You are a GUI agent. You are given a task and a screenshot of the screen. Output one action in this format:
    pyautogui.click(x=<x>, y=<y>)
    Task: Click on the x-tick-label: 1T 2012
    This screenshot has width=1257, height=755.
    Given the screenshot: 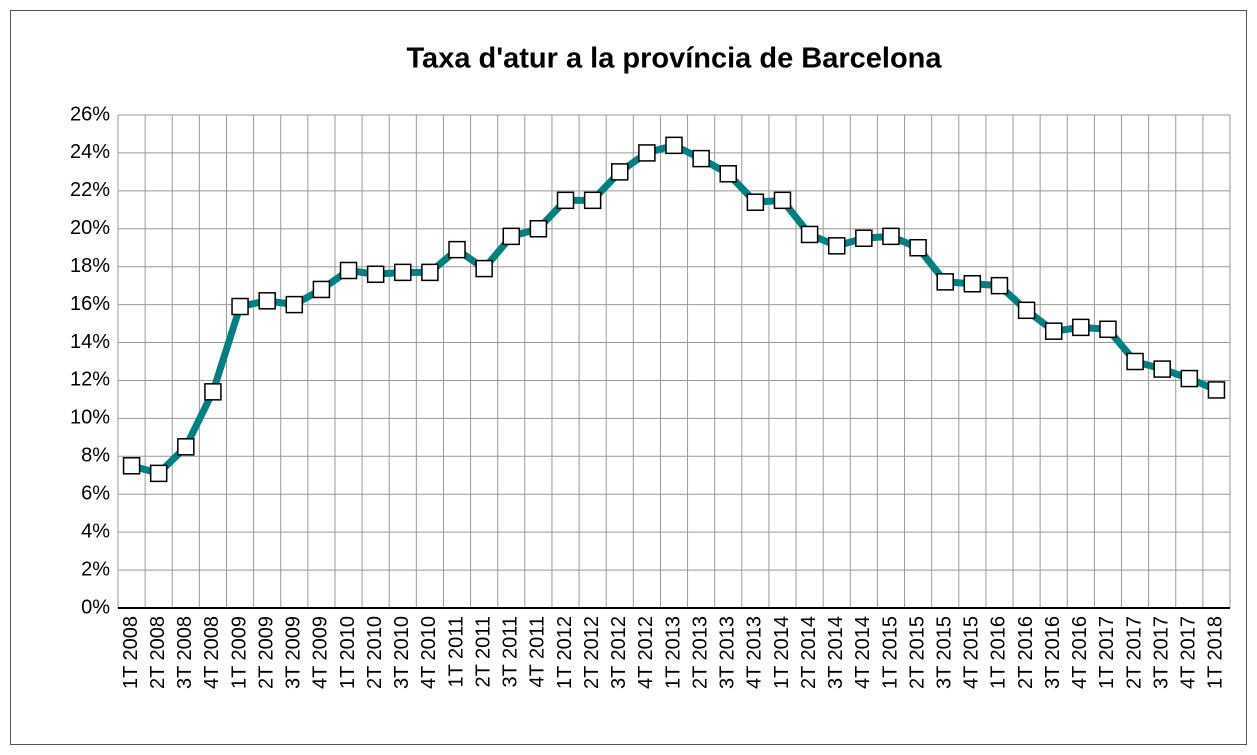 What is the action you would take?
    pyautogui.click(x=565, y=652)
    